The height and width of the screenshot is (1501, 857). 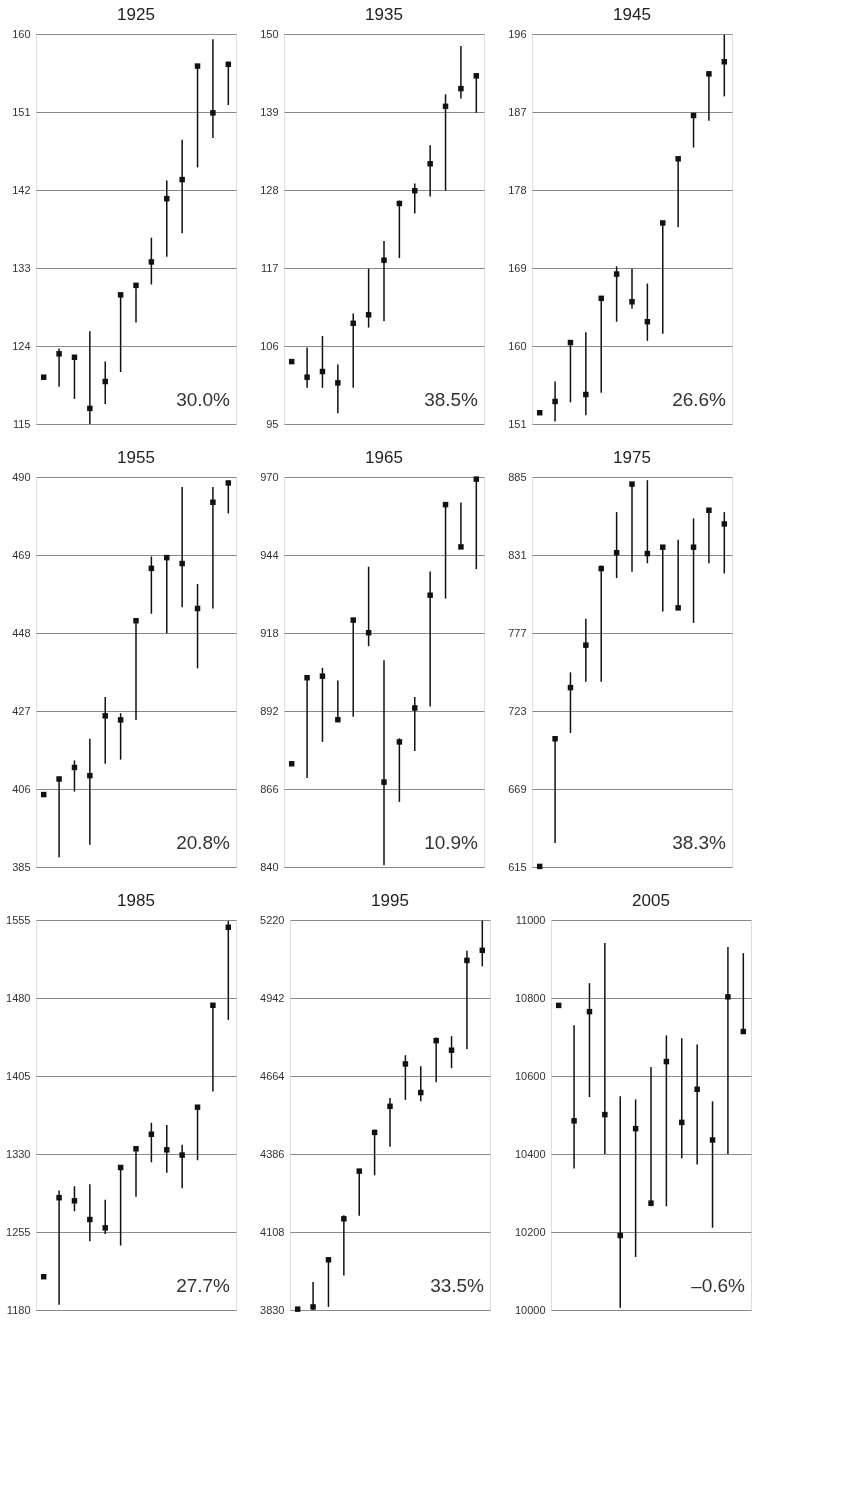 I want to click on y-tick-label: 169, so click(x=517, y=267).